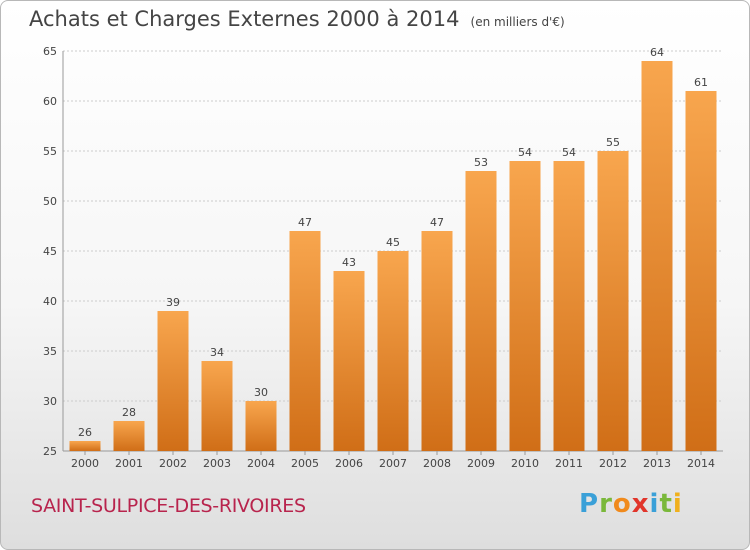 The width and height of the screenshot is (750, 550). Describe the element at coordinates (261, 392) in the screenshot. I see `data-label: 30` at that location.